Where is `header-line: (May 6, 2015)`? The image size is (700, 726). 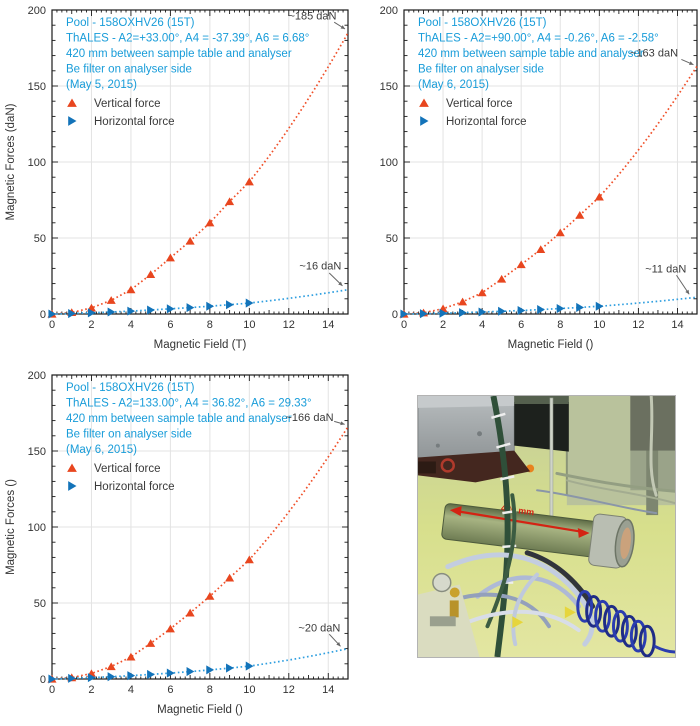 header-line: (May 6, 2015) is located at coordinates (453, 85).